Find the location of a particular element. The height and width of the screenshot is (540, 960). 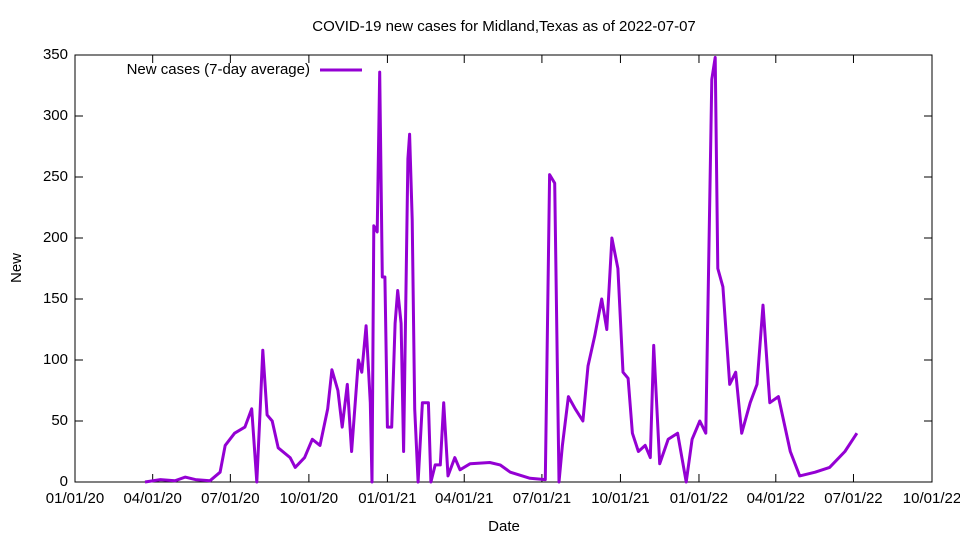

x-tick-label: 01/01/22 is located at coordinates (699, 498).